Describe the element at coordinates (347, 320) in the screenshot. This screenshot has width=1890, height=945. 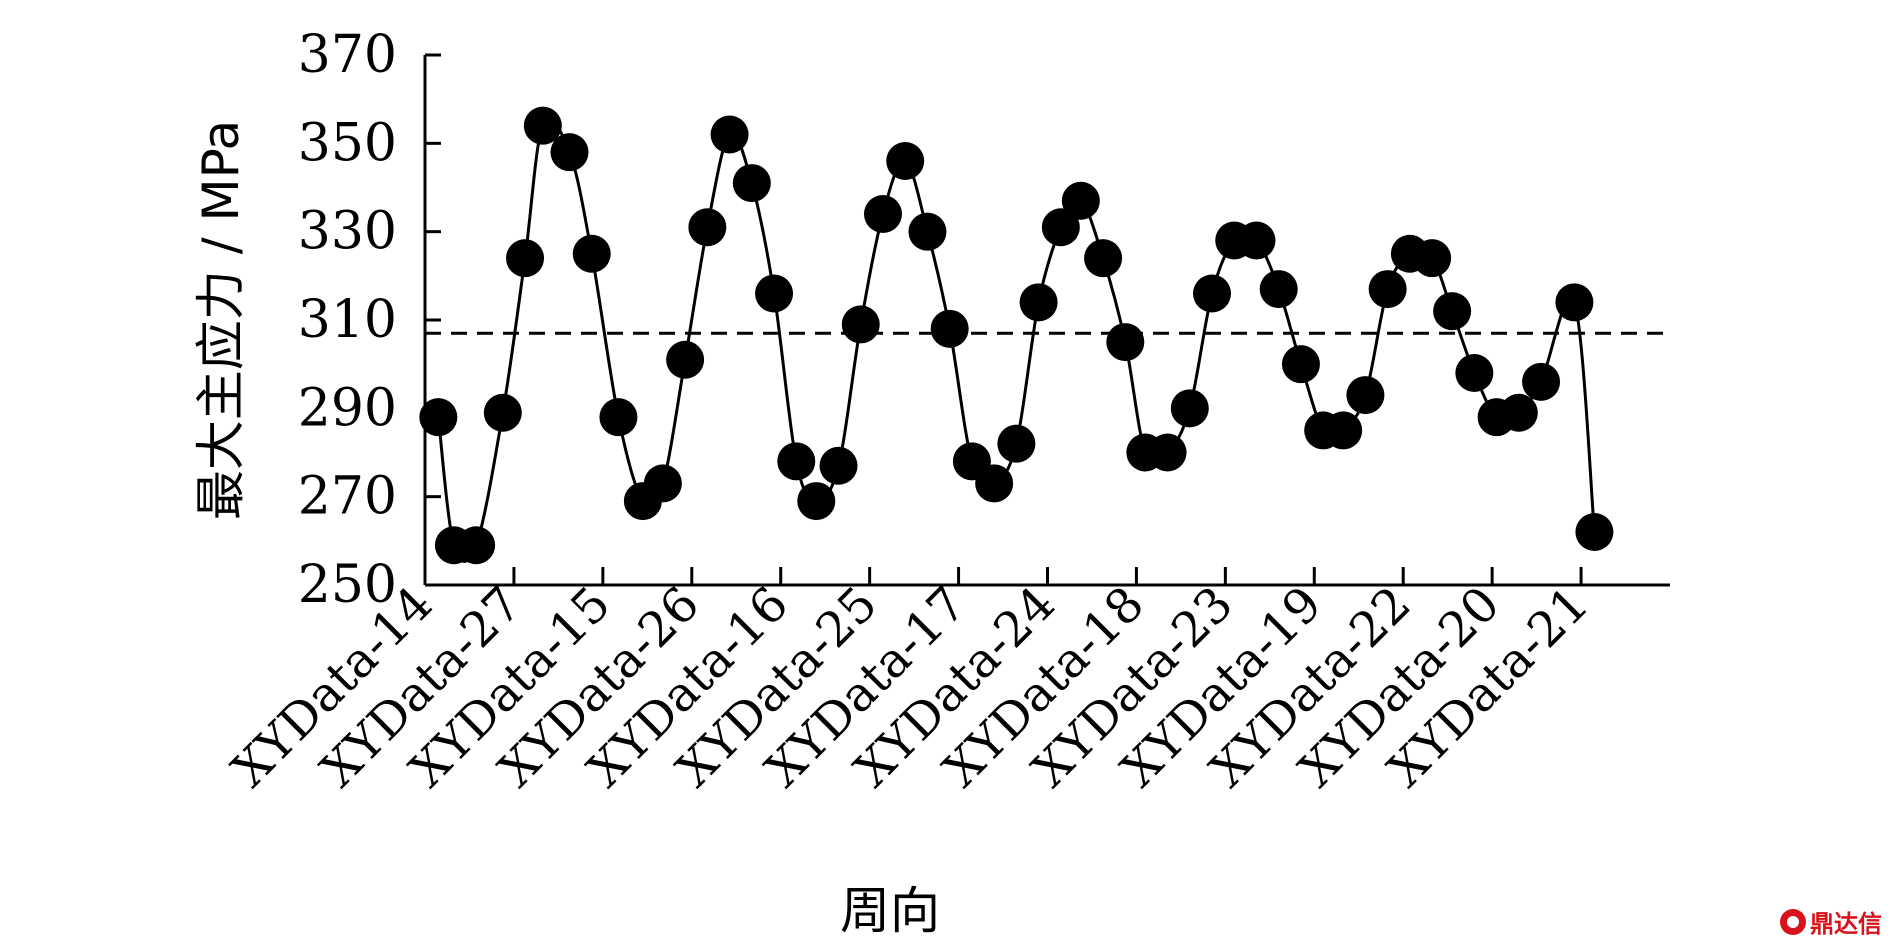
I see `y-tick-label: 310` at that location.